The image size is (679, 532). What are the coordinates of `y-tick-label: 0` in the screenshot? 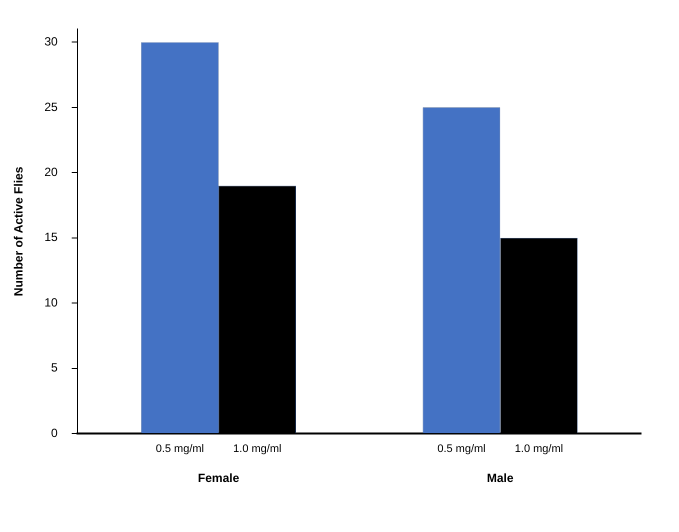 It's located at (54, 433).